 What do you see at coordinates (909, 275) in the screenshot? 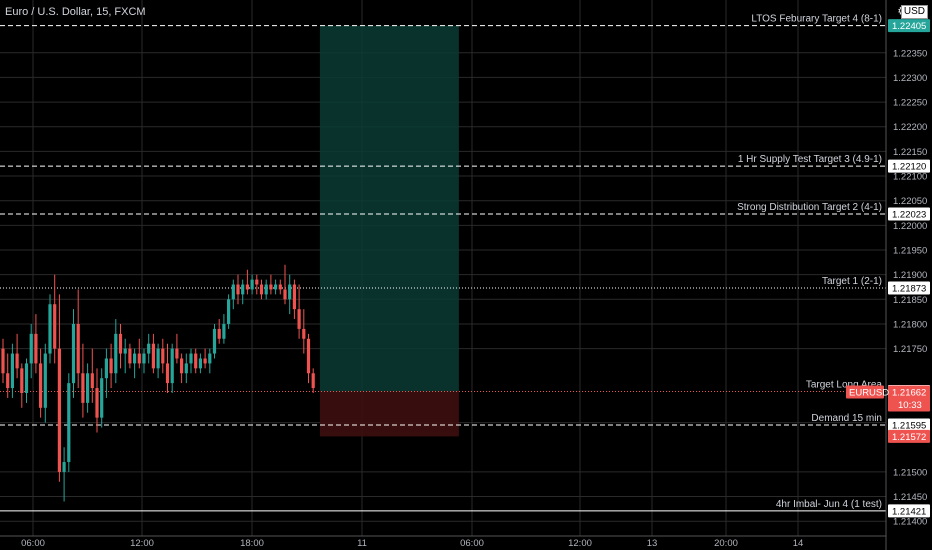
I see `price-axis` at bounding box center [909, 275].